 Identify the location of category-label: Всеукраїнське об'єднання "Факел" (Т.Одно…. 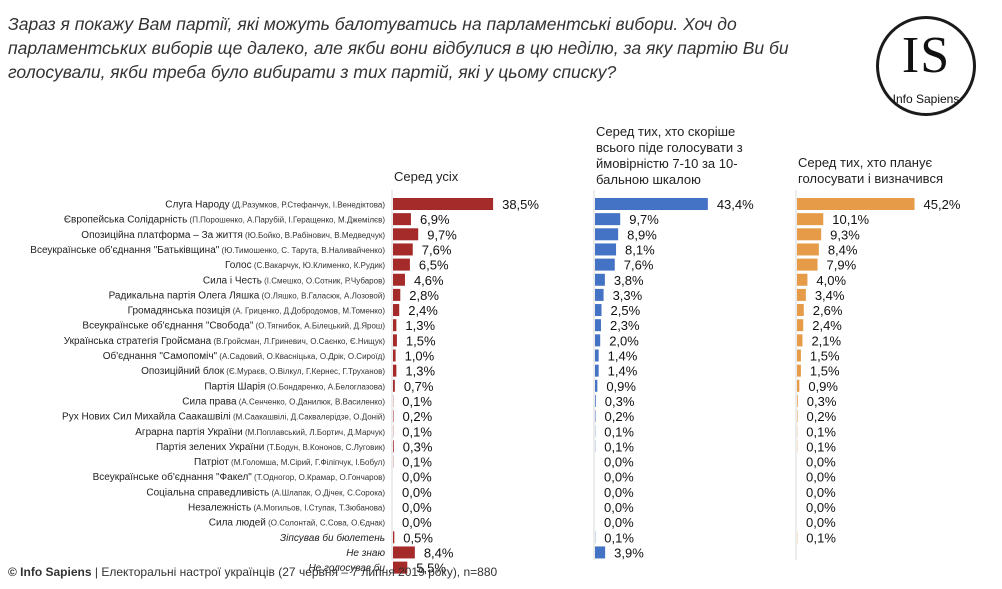
(239, 477).